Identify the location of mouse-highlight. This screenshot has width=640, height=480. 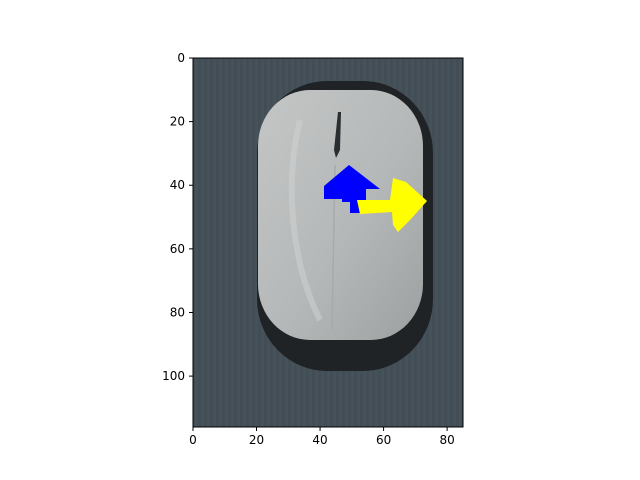
(305, 220).